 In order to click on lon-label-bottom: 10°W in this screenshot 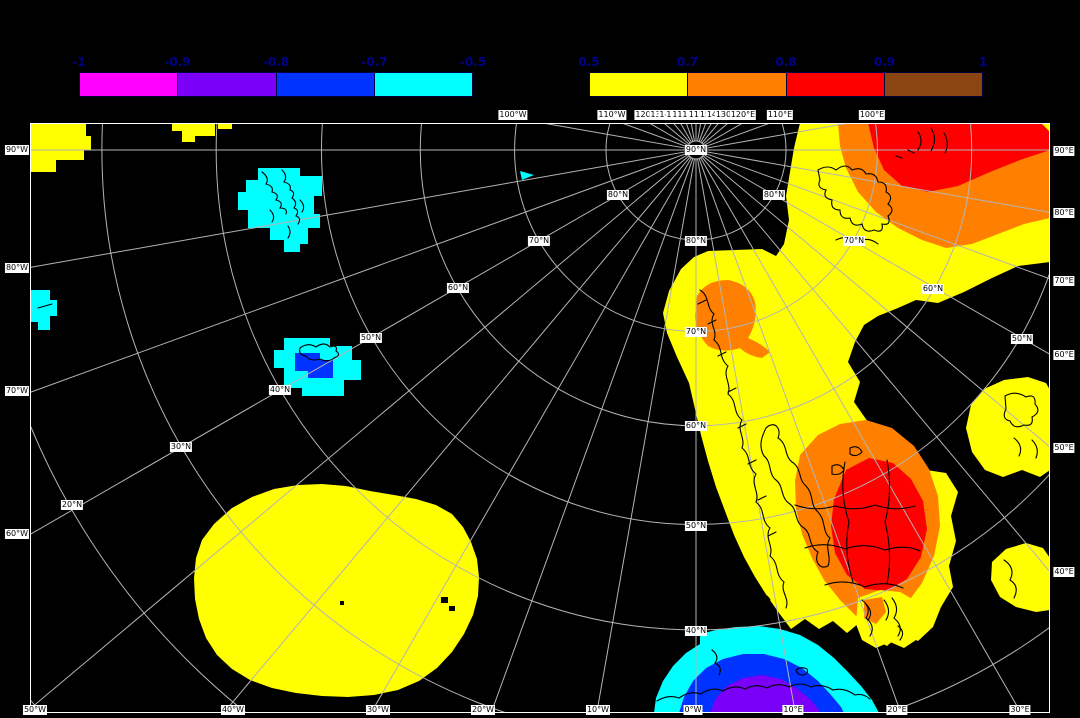, I will do `click(598, 710)`.